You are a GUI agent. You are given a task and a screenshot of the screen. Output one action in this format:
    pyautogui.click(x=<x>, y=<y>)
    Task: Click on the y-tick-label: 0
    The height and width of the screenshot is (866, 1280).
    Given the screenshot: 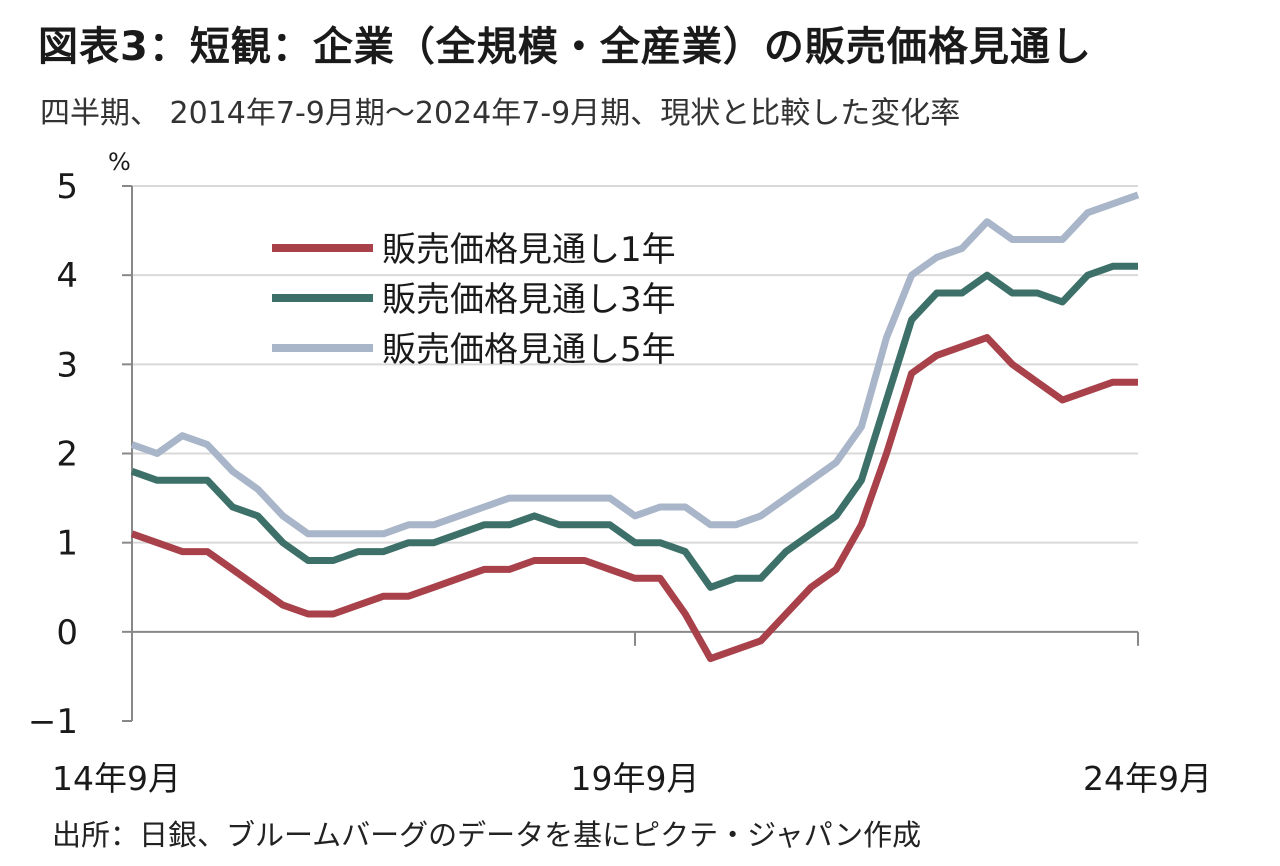 What is the action you would take?
    pyautogui.click(x=67, y=633)
    